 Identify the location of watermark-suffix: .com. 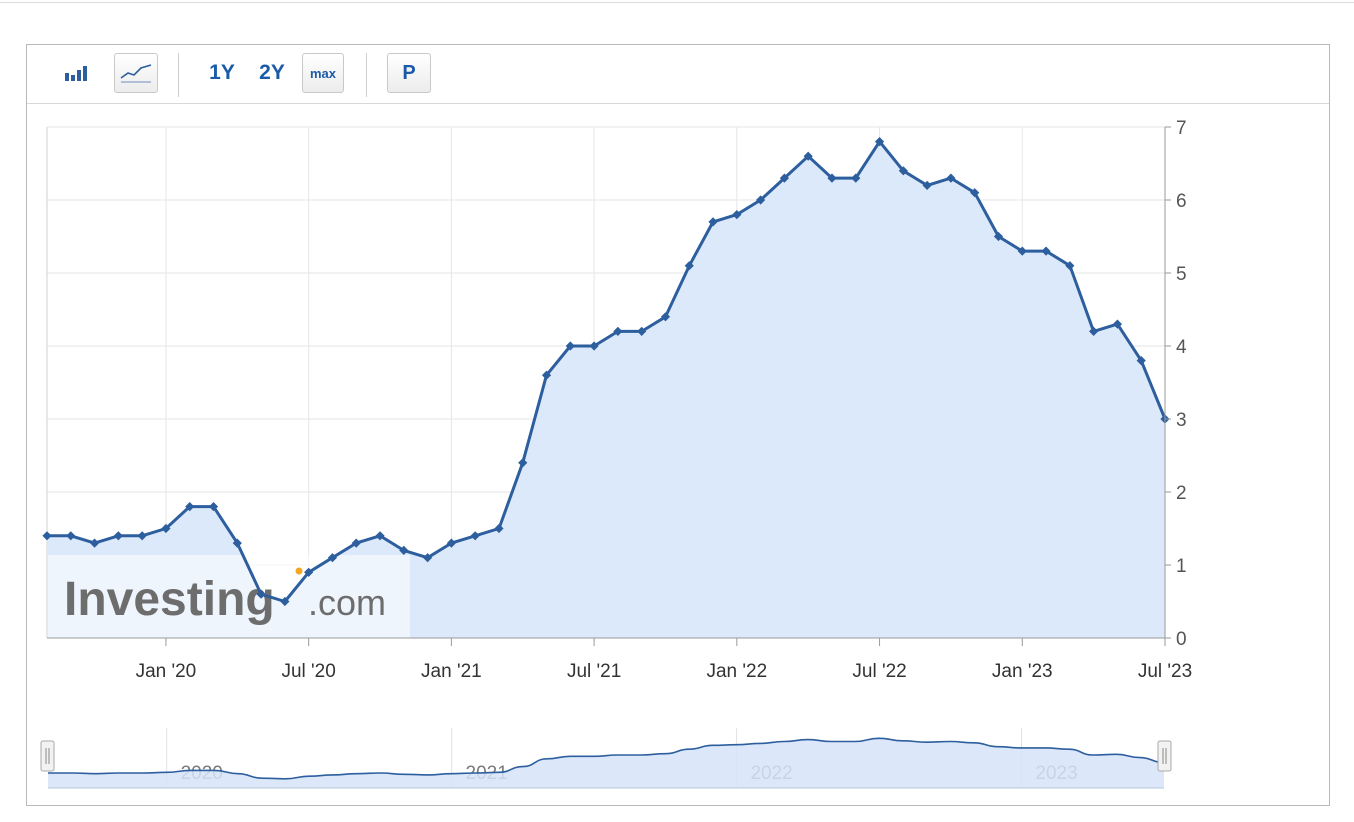
(347, 602).